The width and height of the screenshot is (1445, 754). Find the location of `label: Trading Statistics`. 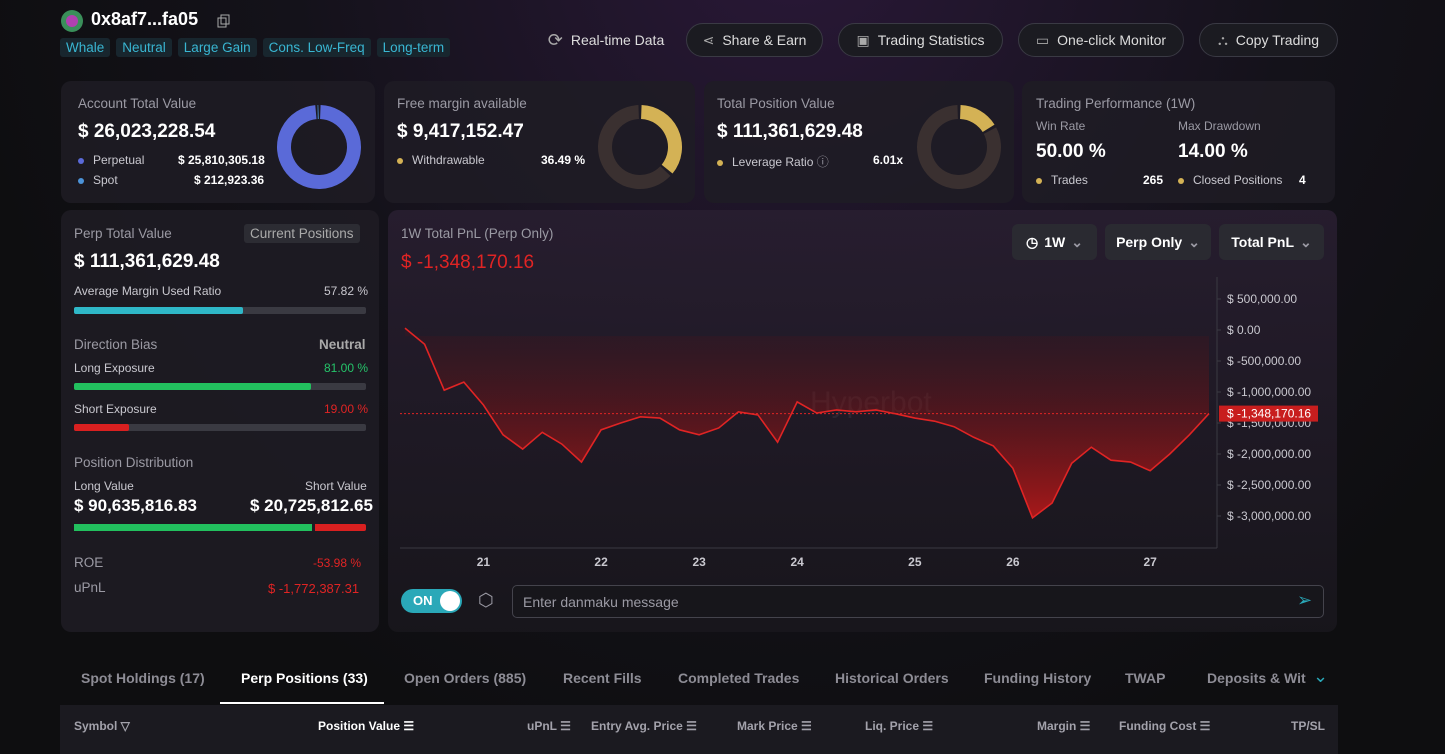

label: Trading Statistics is located at coordinates (931, 40).